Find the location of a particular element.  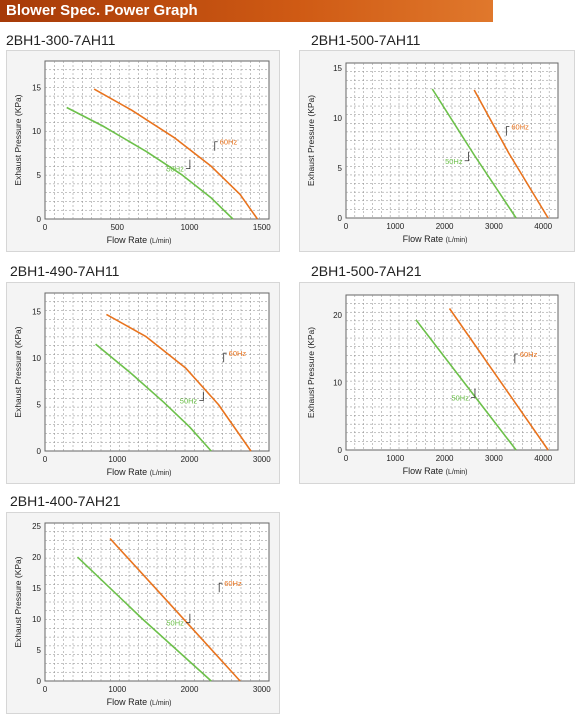

x-tick-label: 1500 is located at coordinates (262, 227).